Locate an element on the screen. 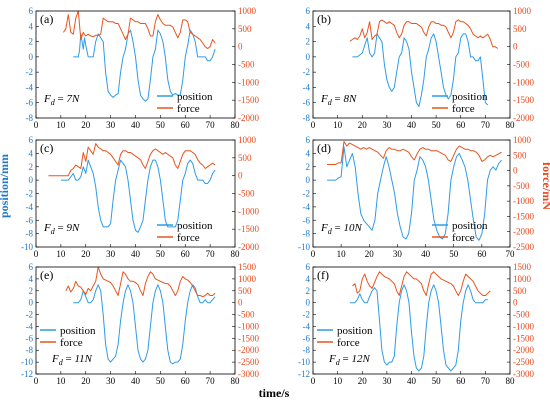 The image size is (550, 402). left-tick-label: 6 is located at coordinates (31, 11).